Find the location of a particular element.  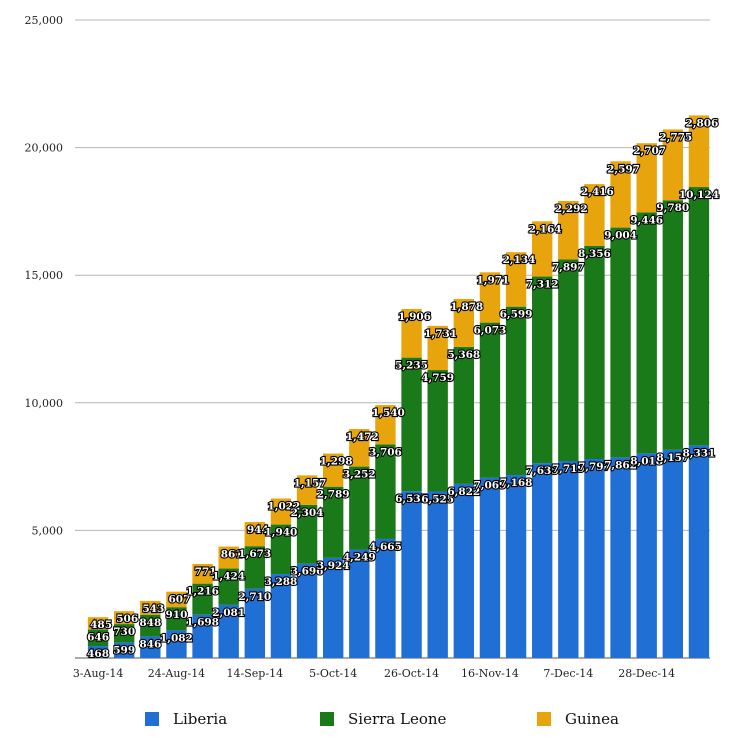

data-label-sierra-leone: 6,073 is located at coordinates (489, 331).